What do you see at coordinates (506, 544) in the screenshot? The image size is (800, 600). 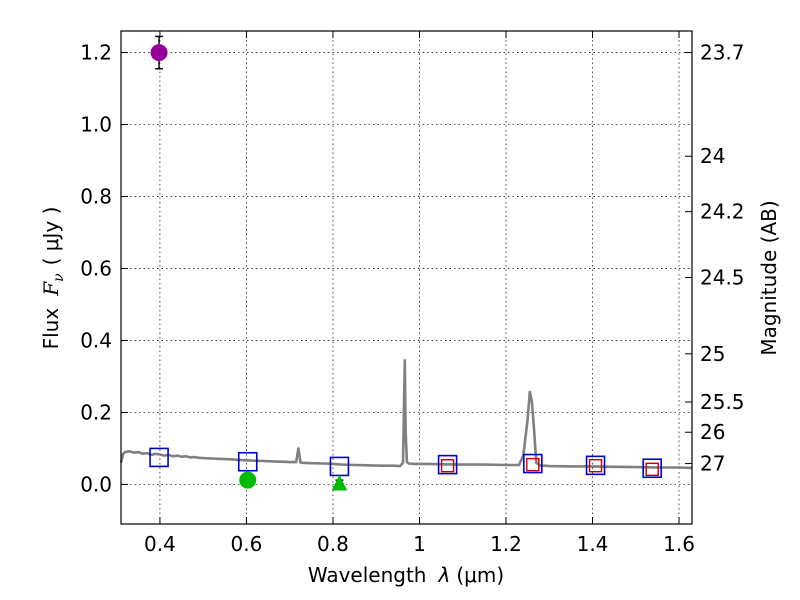 I see `x-tick-label: 1.2` at bounding box center [506, 544].